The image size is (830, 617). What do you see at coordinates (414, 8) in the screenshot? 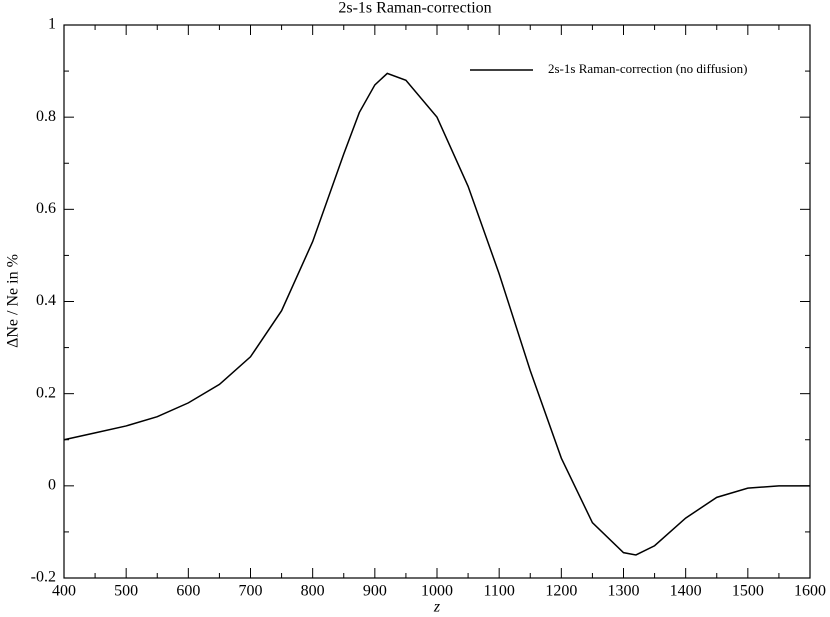
I see `chart-title: 2s-1s Raman-correction` at bounding box center [414, 8].